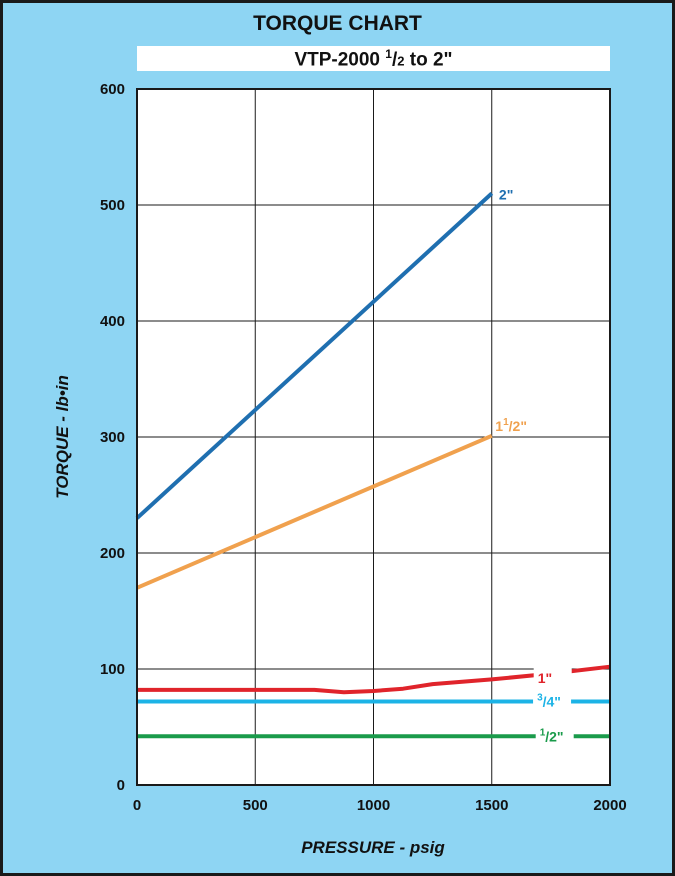  I want to click on x-tick-label: 500, so click(255, 805).